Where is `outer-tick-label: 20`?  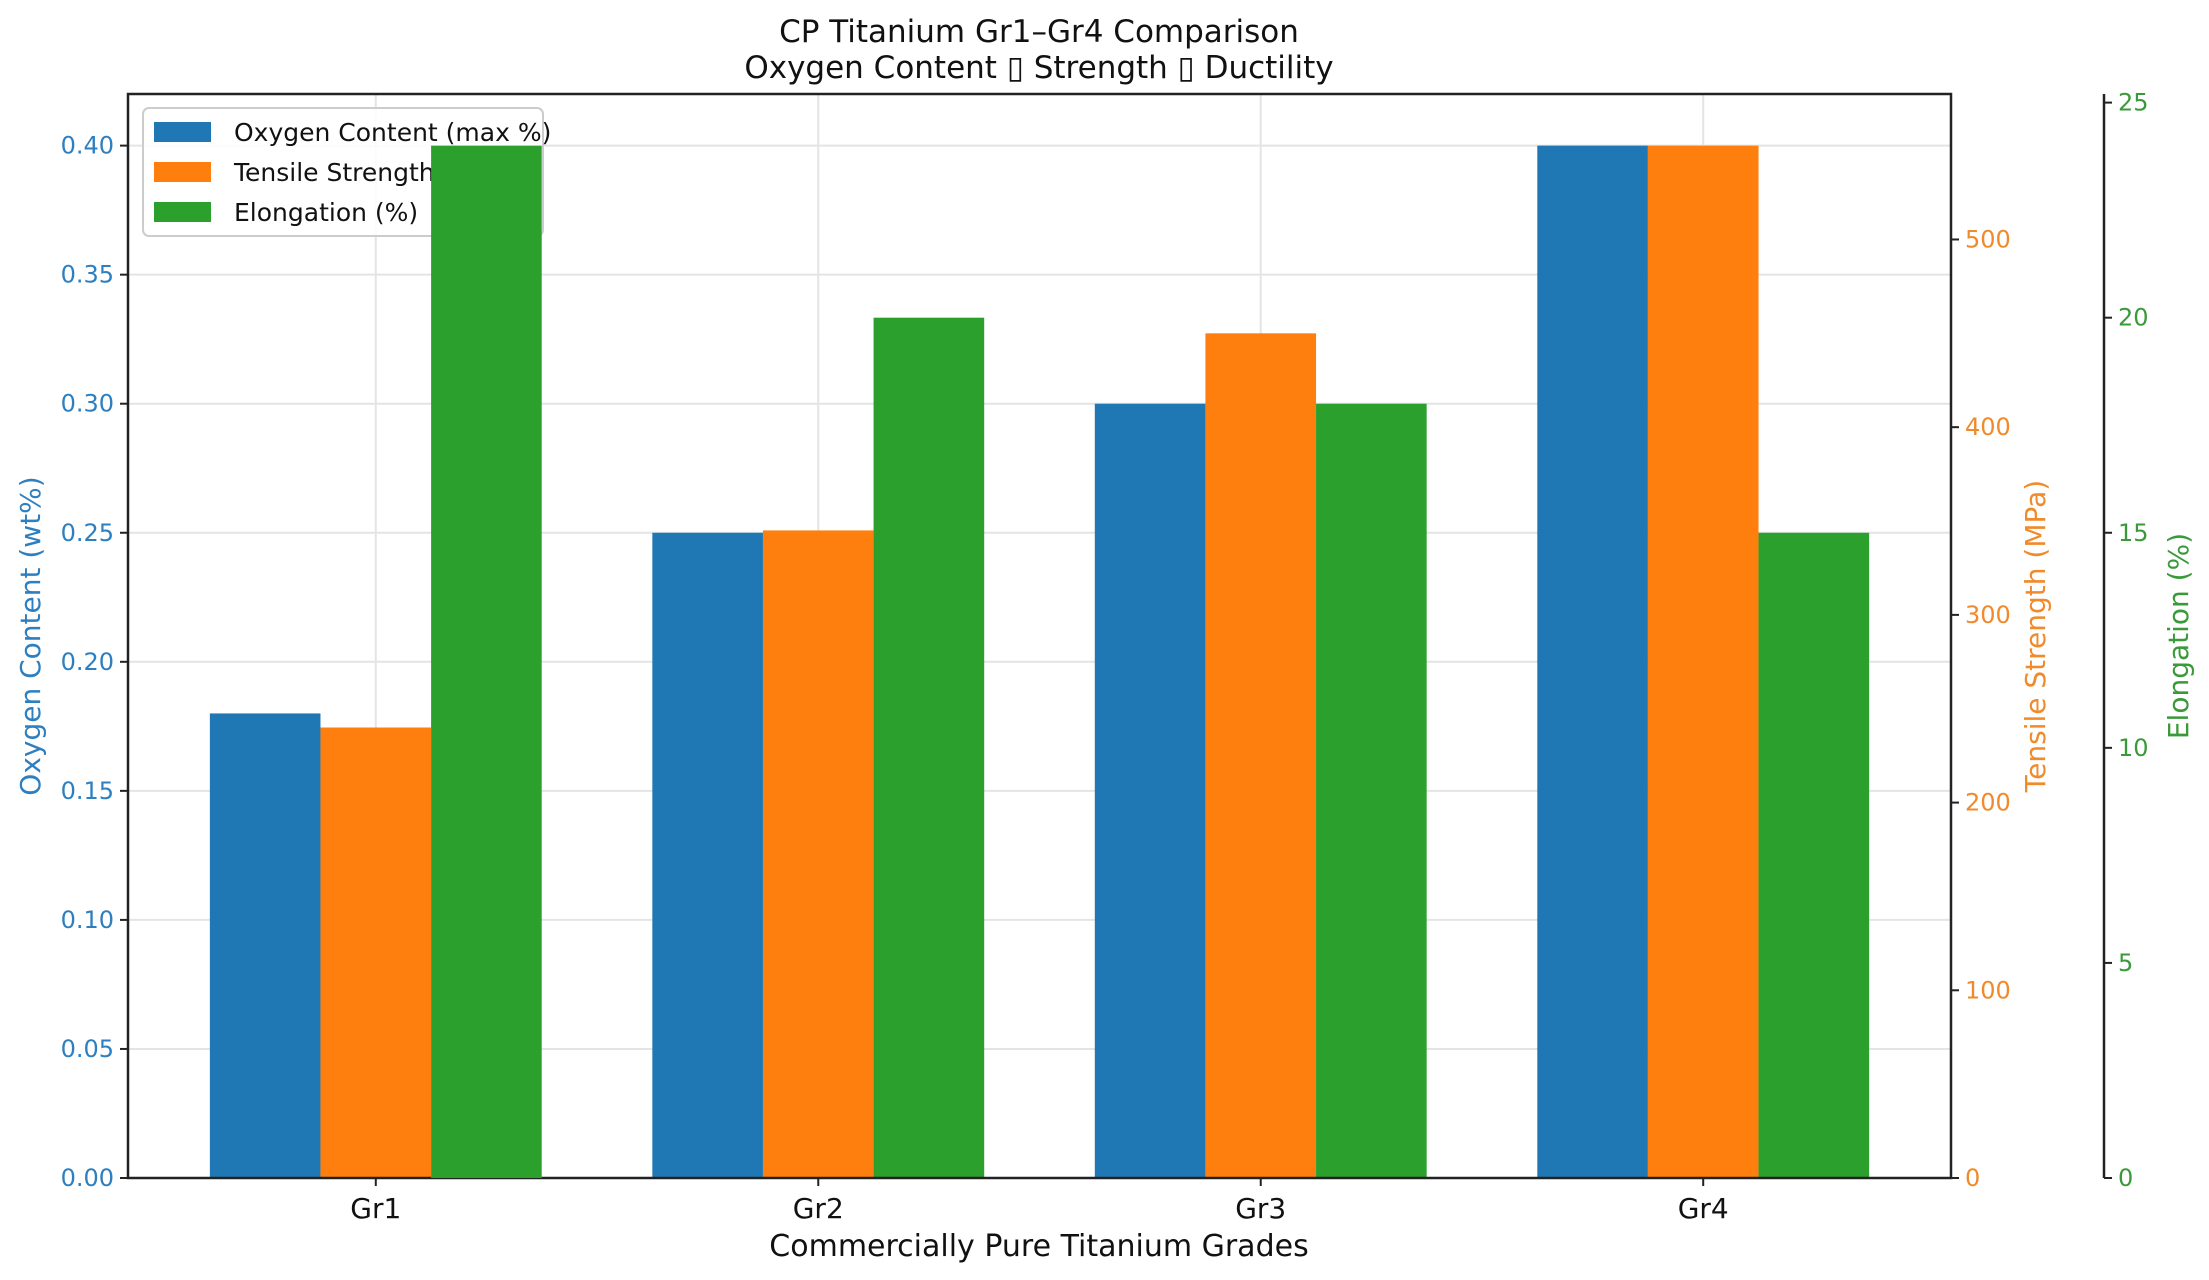 outer-tick-label: 20 is located at coordinates (2133, 318).